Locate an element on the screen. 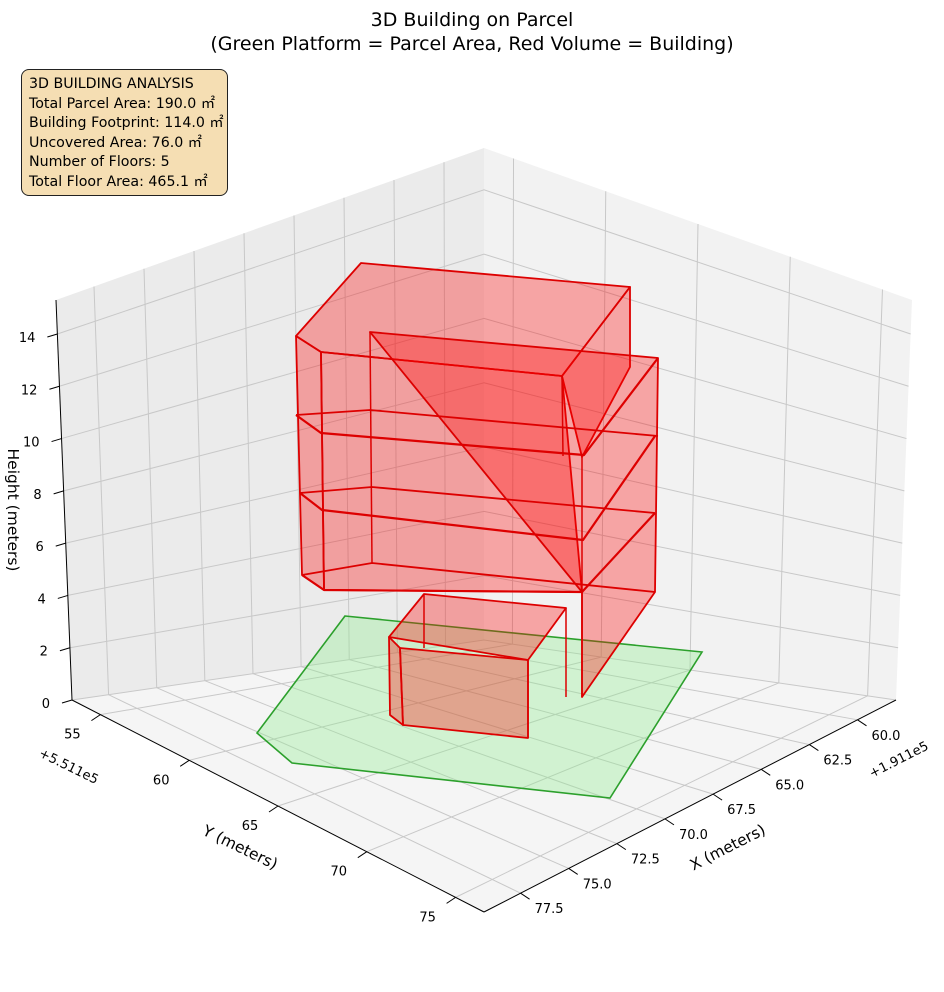 Image resolution: width=944 pixels, height=992 pixels. y-tick-label: 75 is located at coordinates (427, 917).